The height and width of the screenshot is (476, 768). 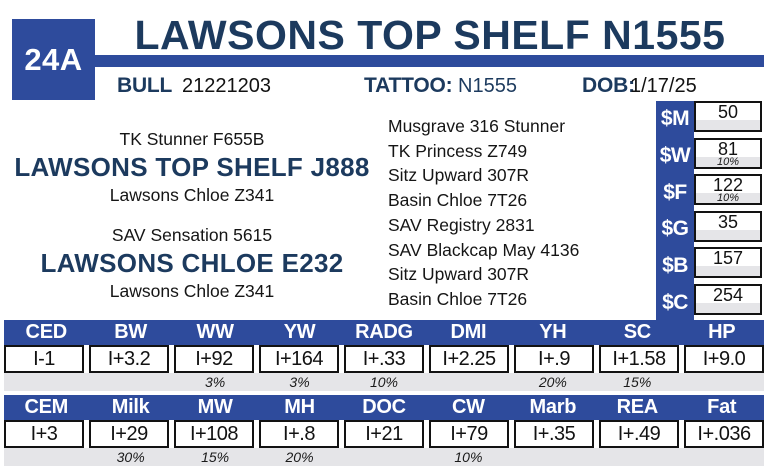 What do you see at coordinates (131, 332) in the screenshot?
I see `epd-column-header: BW` at bounding box center [131, 332].